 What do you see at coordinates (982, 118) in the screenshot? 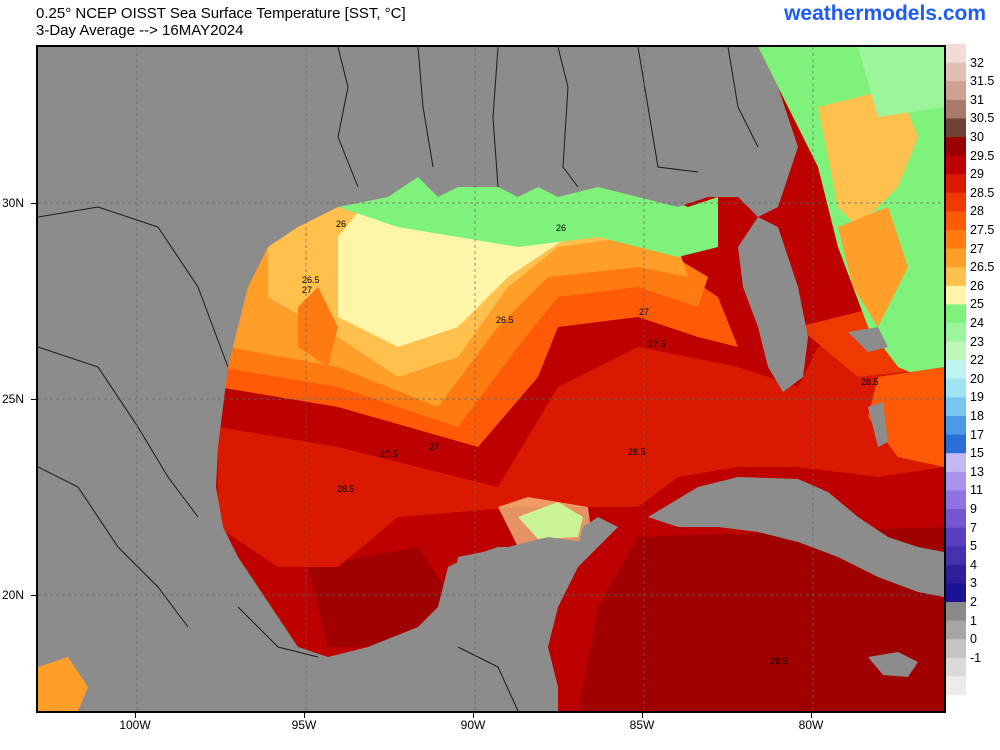
I see `colorbar-label: 30.5` at bounding box center [982, 118].